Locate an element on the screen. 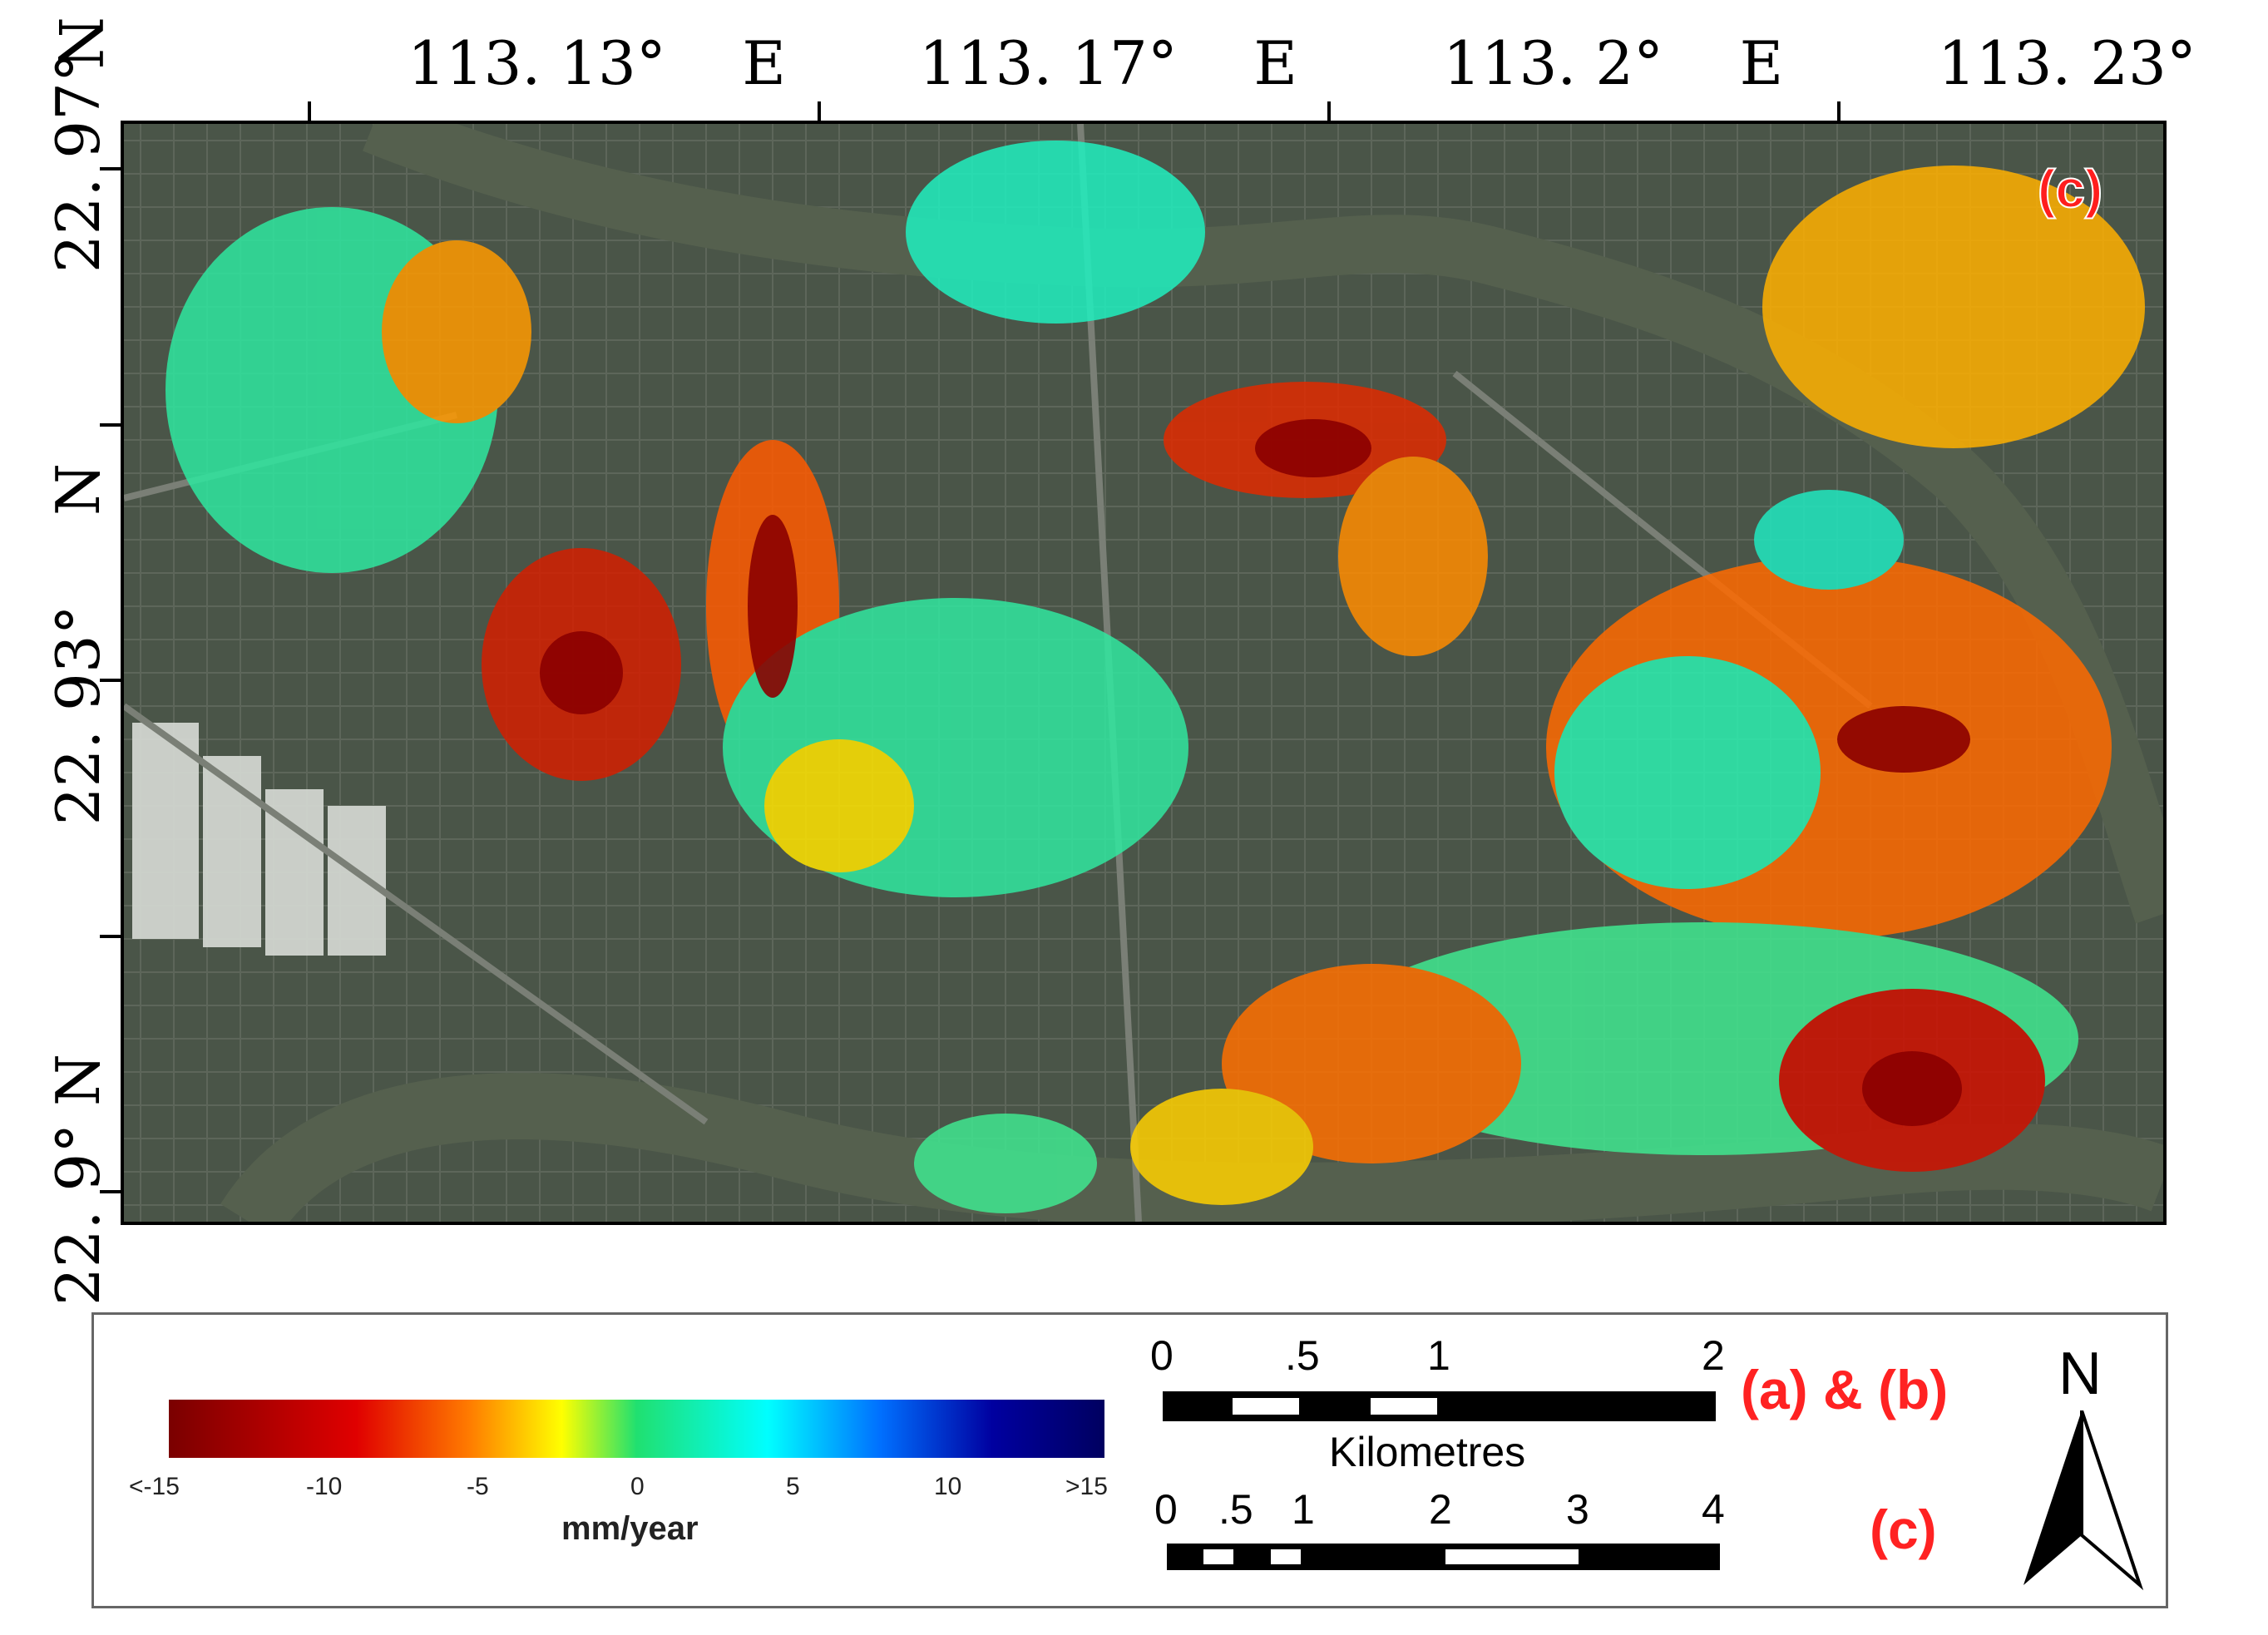  north-label: N is located at coordinates (2080, 1374).